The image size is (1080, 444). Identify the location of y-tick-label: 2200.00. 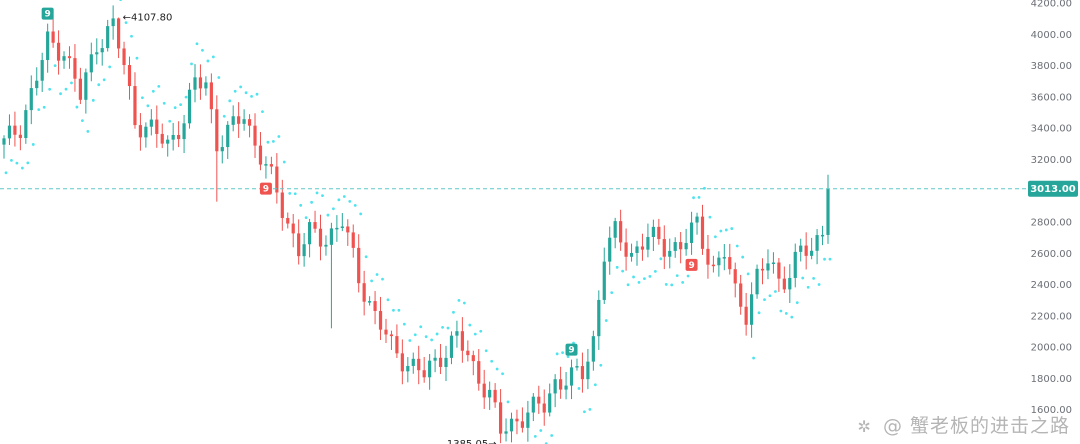
(1051, 316).